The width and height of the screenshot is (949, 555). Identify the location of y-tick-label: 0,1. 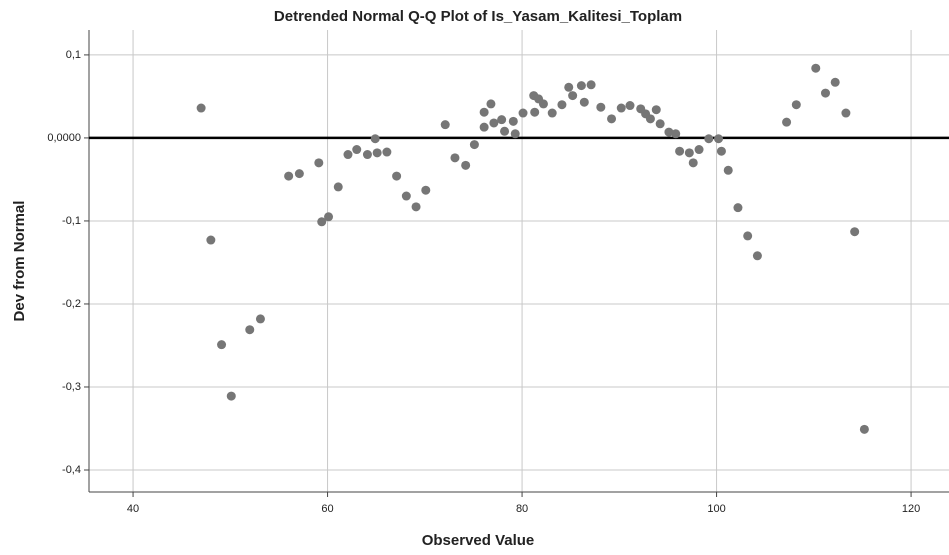
(73, 55).